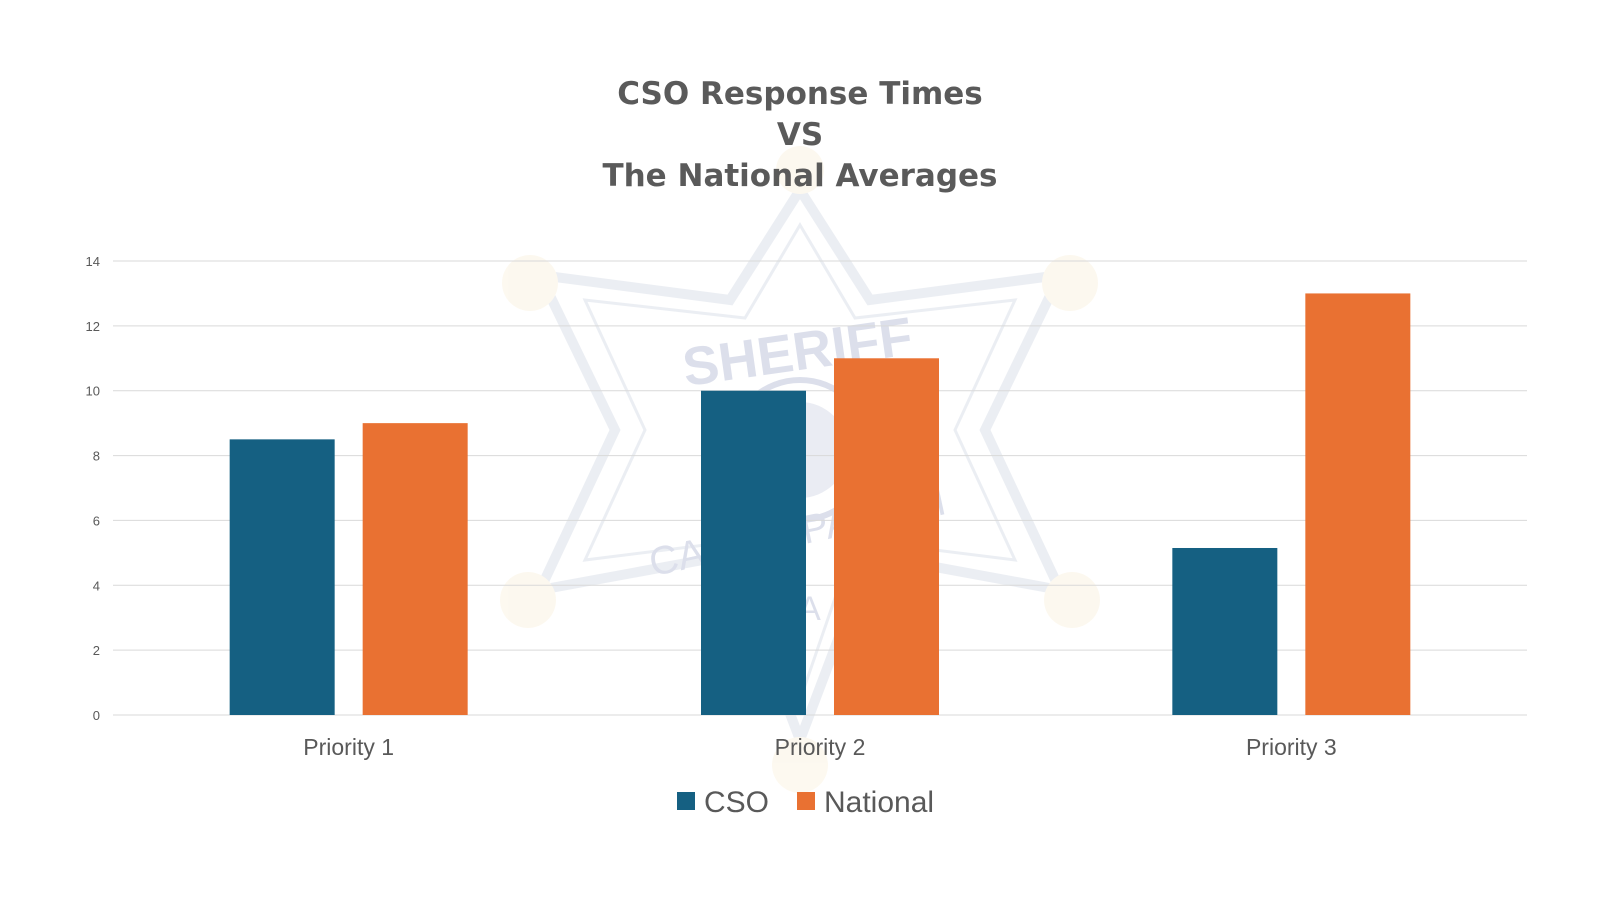 Image resolution: width=1600 pixels, height=900 pixels. I want to click on y-tick-label: 0, so click(96, 715).